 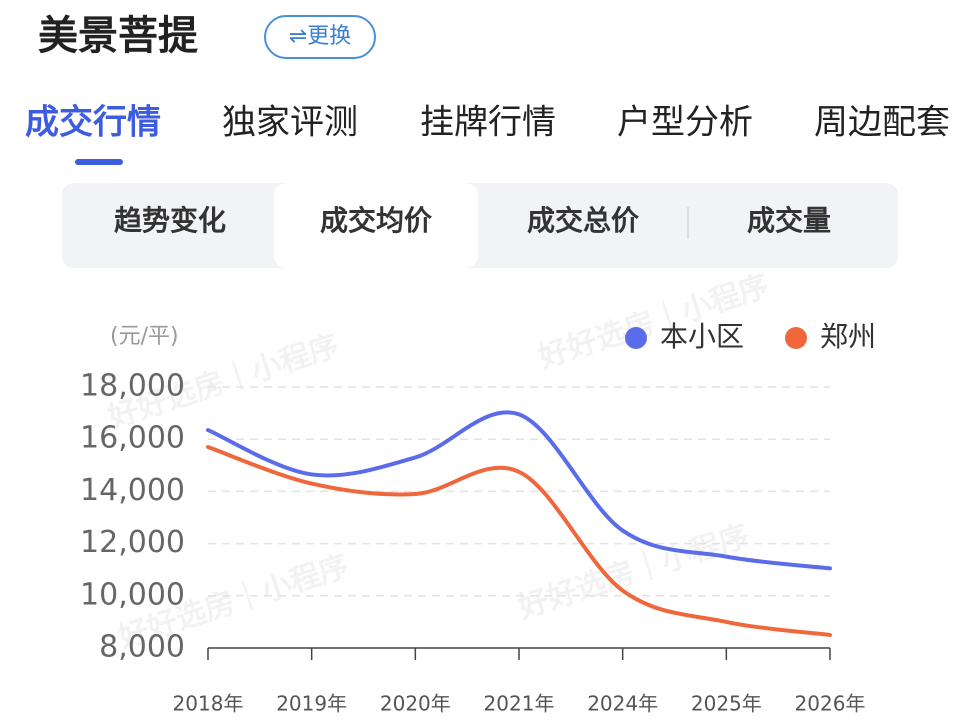 What do you see at coordinates (415, 704) in the screenshot?
I see `x-tick-label: 2020年` at bounding box center [415, 704].